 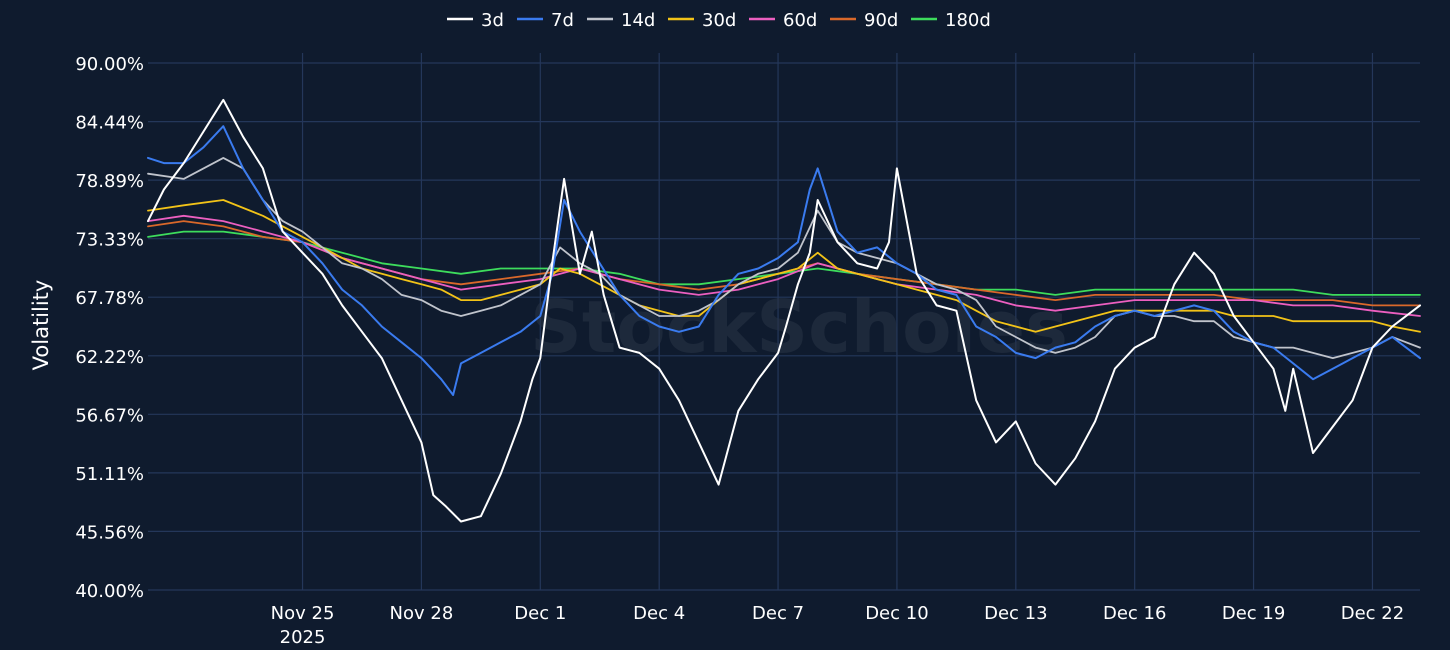 I want to click on legend-item-30d: 30d, so click(x=702, y=20).